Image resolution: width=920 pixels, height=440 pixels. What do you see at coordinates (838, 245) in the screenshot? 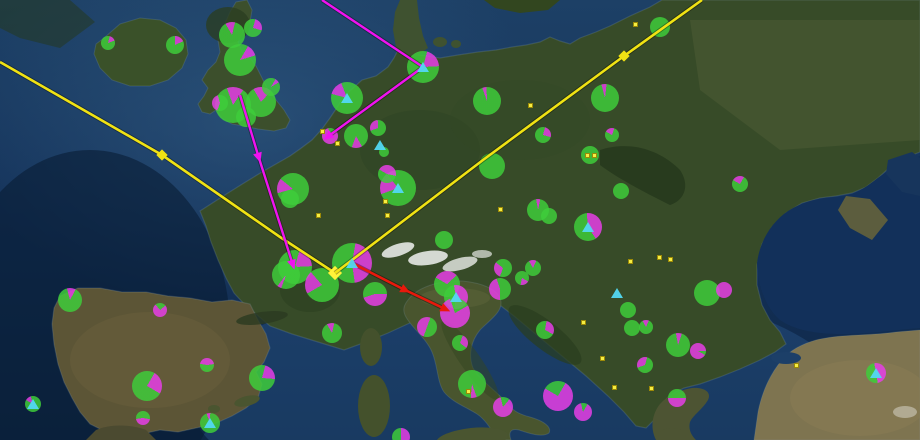
I see `black-sea` at bounding box center [838, 245].